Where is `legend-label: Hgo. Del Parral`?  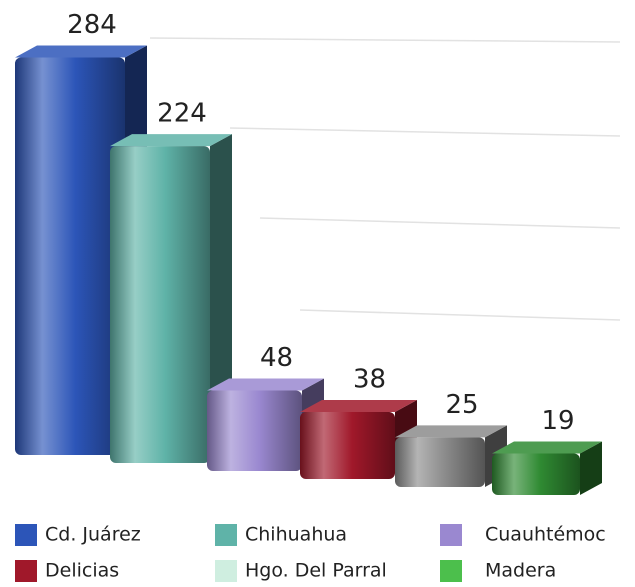 legend-label: Hgo. Del Parral is located at coordinates (316, 571).